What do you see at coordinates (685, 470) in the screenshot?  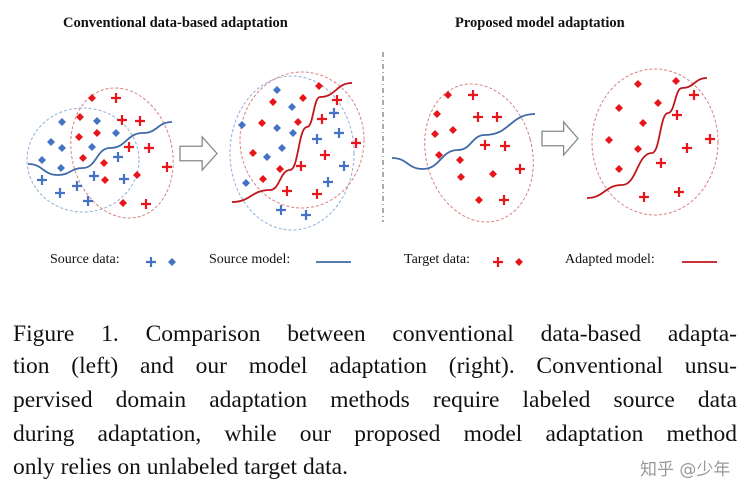 I see `watermark: 知乎 @少年` at bounding box center [685, 470].